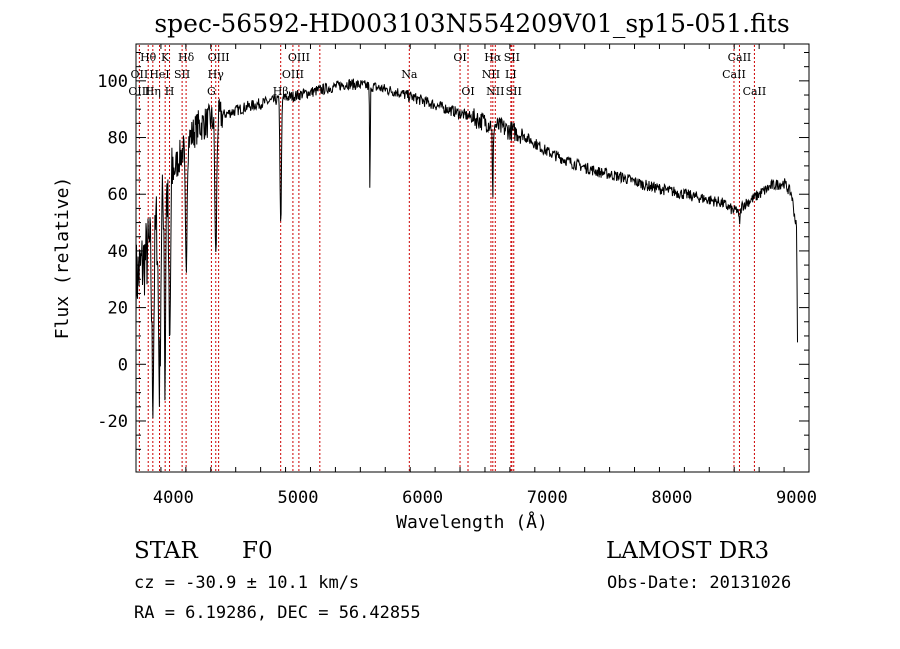  Describe the element at coordinates (166, 551) in the screenshot. I see `object-class: STAR` at that location.